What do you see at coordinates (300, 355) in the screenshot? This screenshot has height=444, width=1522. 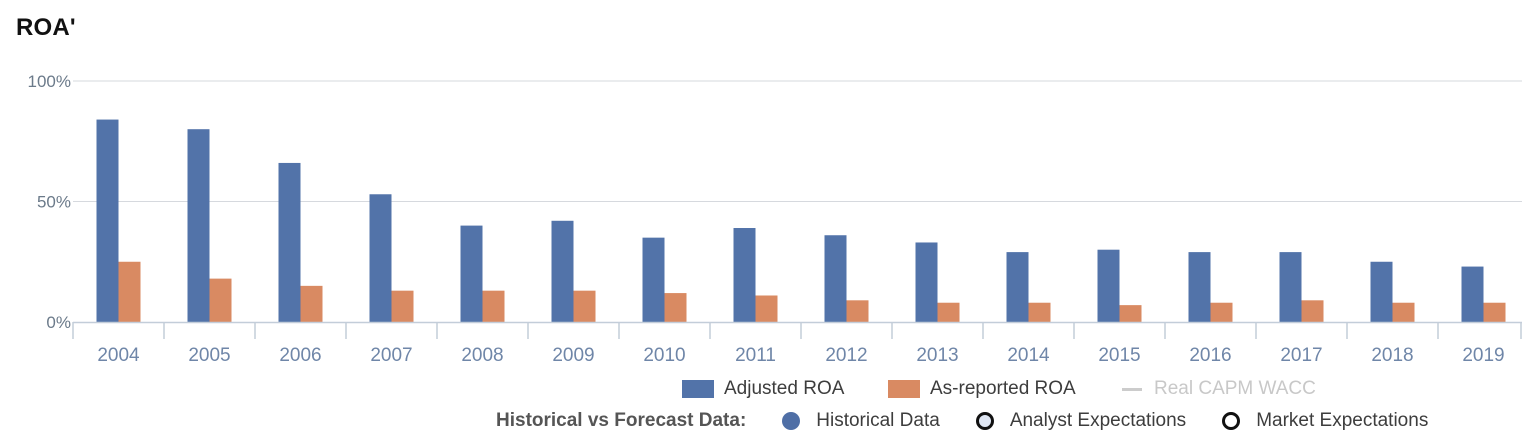 I see `x-tick-label: 2006` at bounding box center [300, 355].